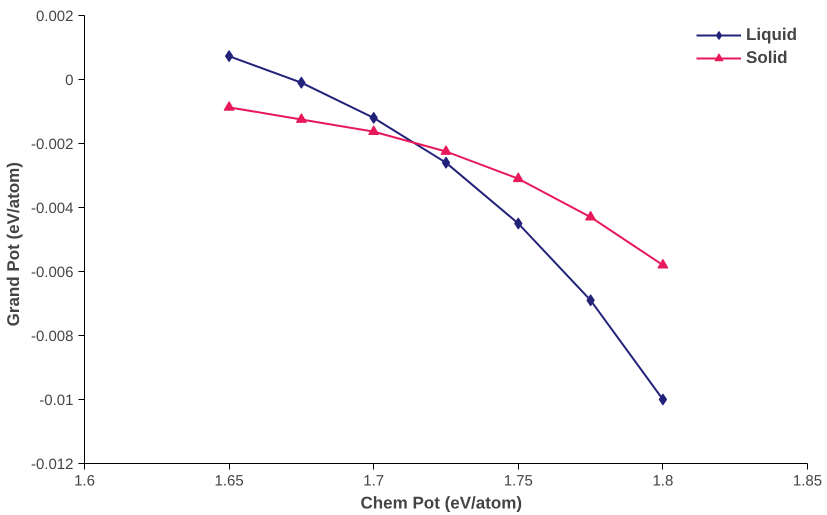  Describe the element at coordinates (52, 464) in the screenshot. I see `y-tick-label: -0.012` at that location.